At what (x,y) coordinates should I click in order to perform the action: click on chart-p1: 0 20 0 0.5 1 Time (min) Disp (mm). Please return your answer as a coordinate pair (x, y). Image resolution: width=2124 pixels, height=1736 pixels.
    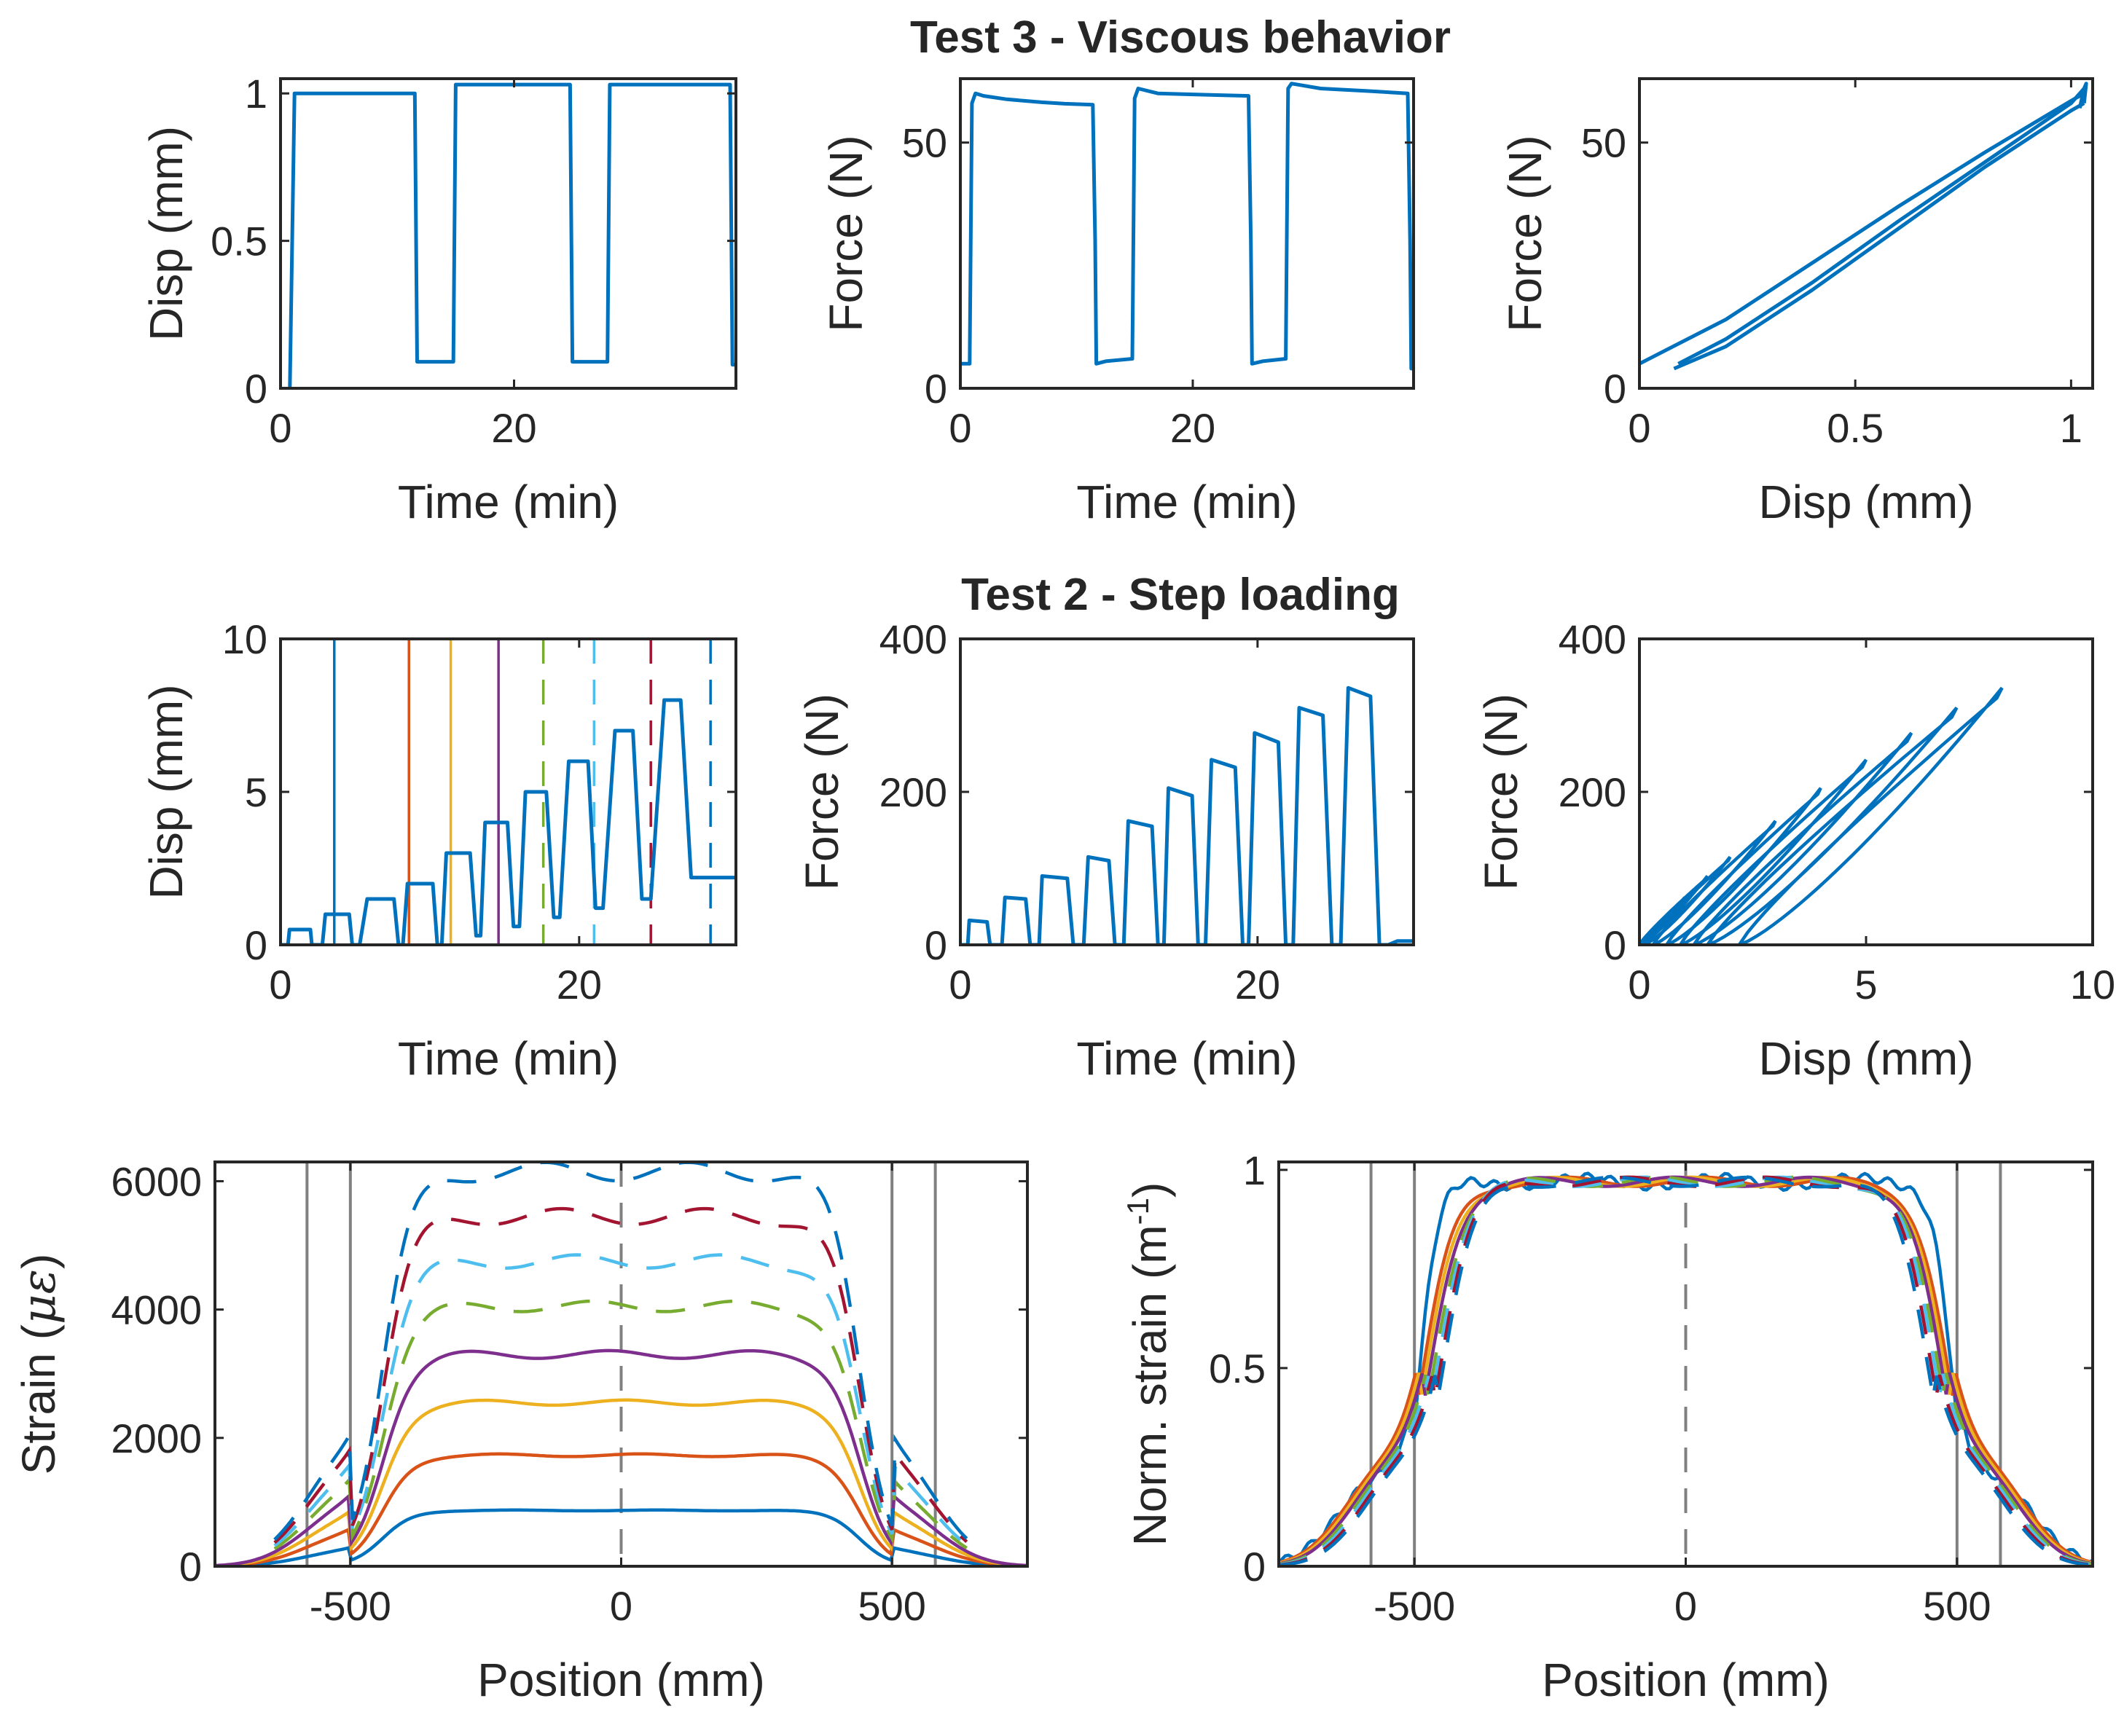
    Looking at the image, I should click on (438, 299).